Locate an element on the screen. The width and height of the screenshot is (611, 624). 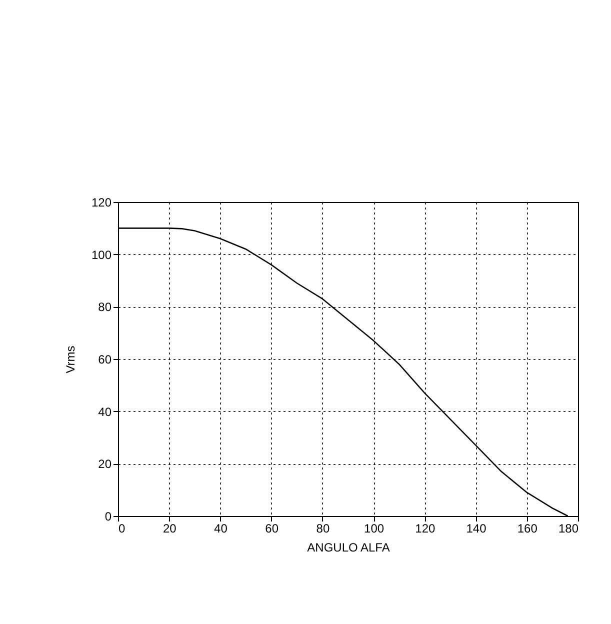
y-tick-label: 100 is located at coordinates (101, 255).